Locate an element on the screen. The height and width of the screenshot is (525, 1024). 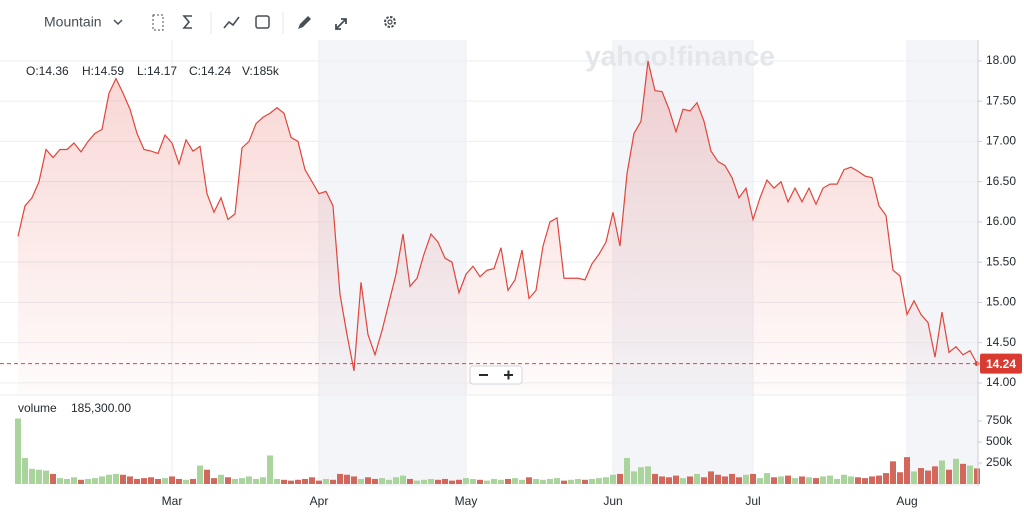
toolbar: Mountain is located at coordinates (220, 23).